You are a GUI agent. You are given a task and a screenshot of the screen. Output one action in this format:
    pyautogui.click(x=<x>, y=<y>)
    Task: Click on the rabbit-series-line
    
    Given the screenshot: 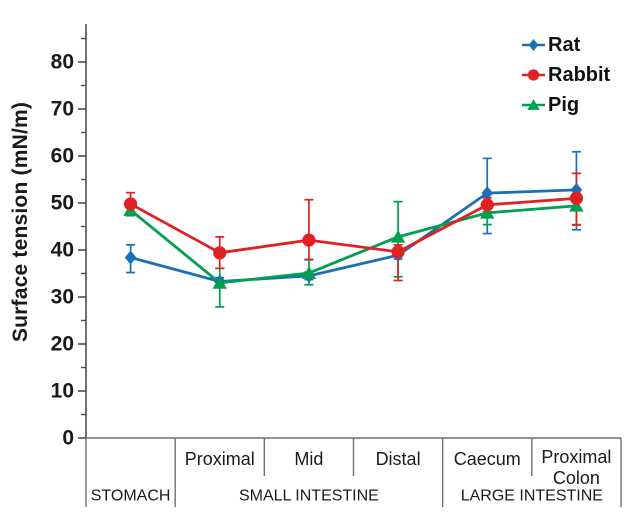 What is the action you would take?
    pyautogui.click(x=353, y=225)
    